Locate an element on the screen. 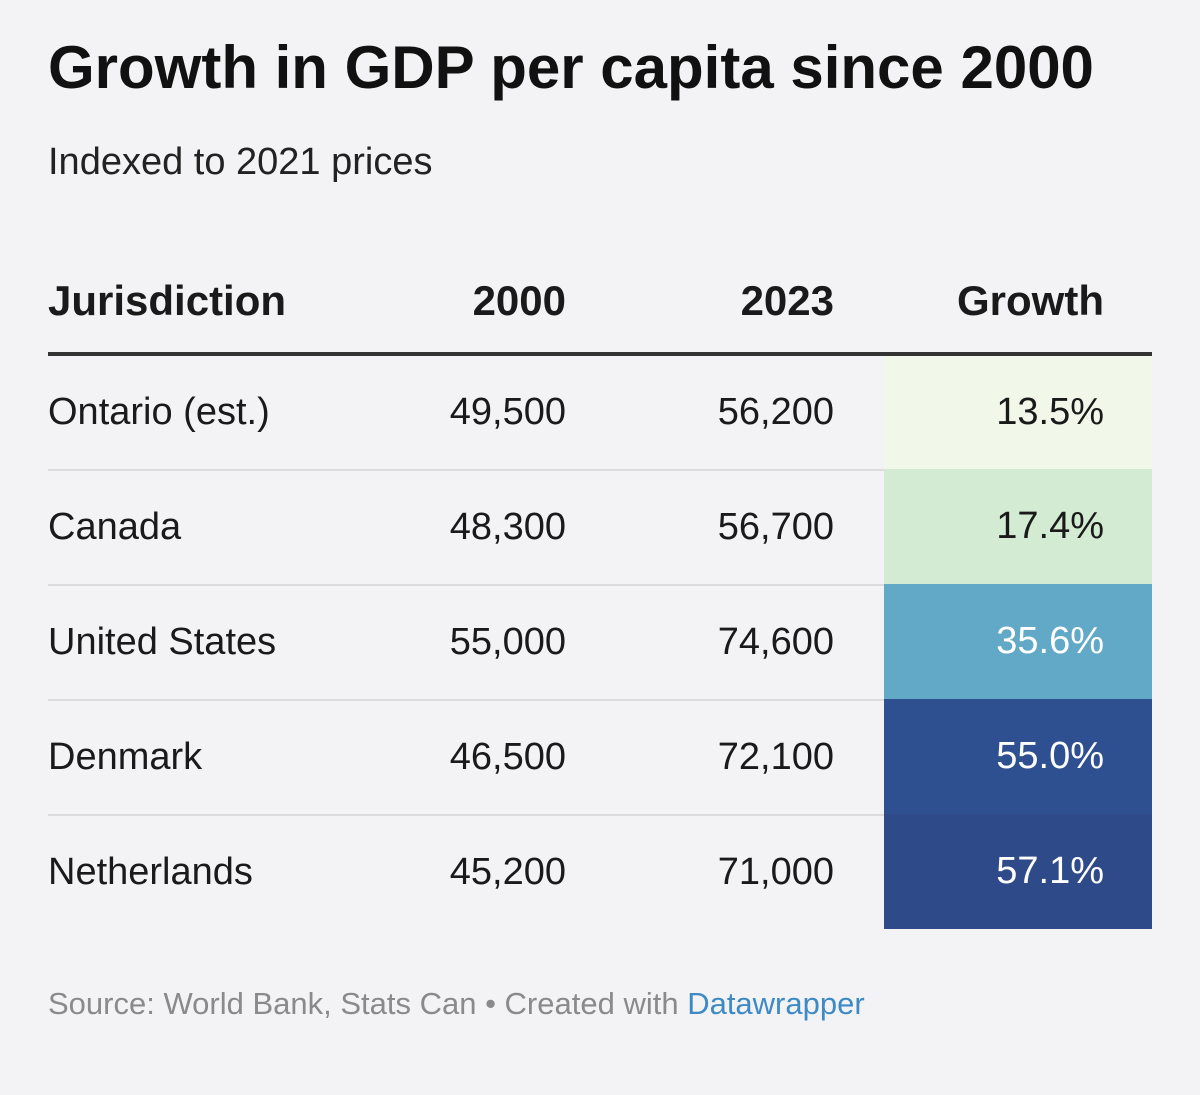 The image size is (1200, 1095). jurisdiction-cell: Netherlands is located at coordinates (150, 872).